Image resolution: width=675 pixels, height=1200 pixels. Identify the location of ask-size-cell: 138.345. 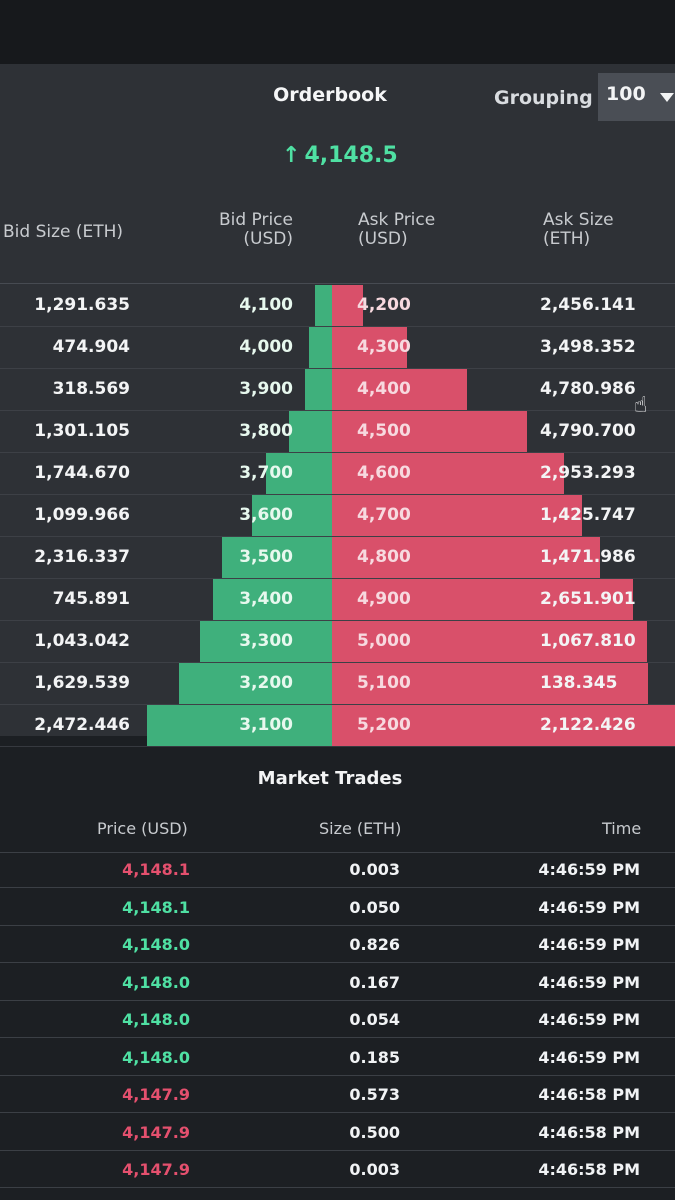
(579, 683).